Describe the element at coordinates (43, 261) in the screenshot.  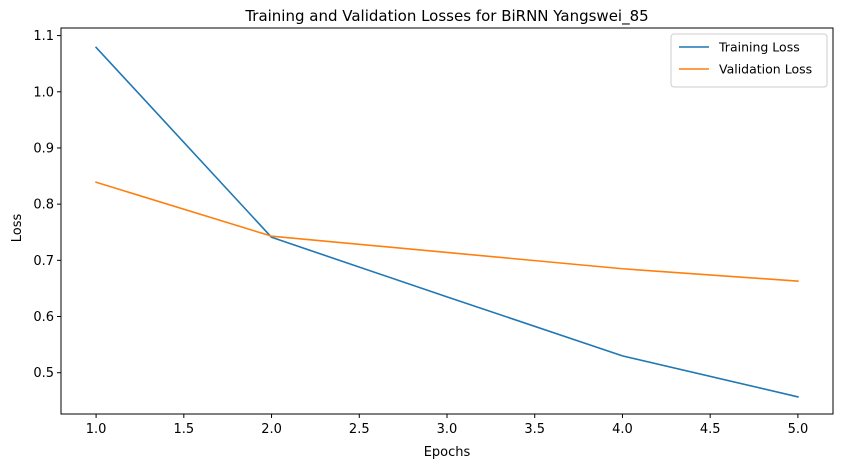
I see `y-tick-label: 0.7` at that location.